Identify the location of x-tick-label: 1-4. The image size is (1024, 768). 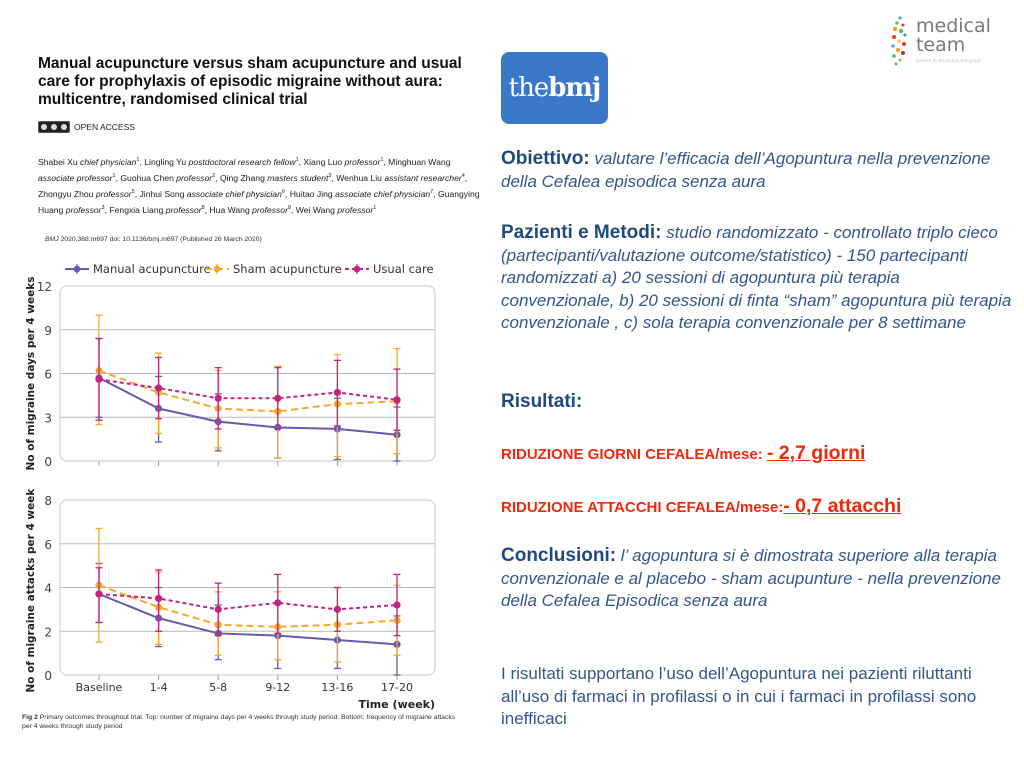
(159, 687).